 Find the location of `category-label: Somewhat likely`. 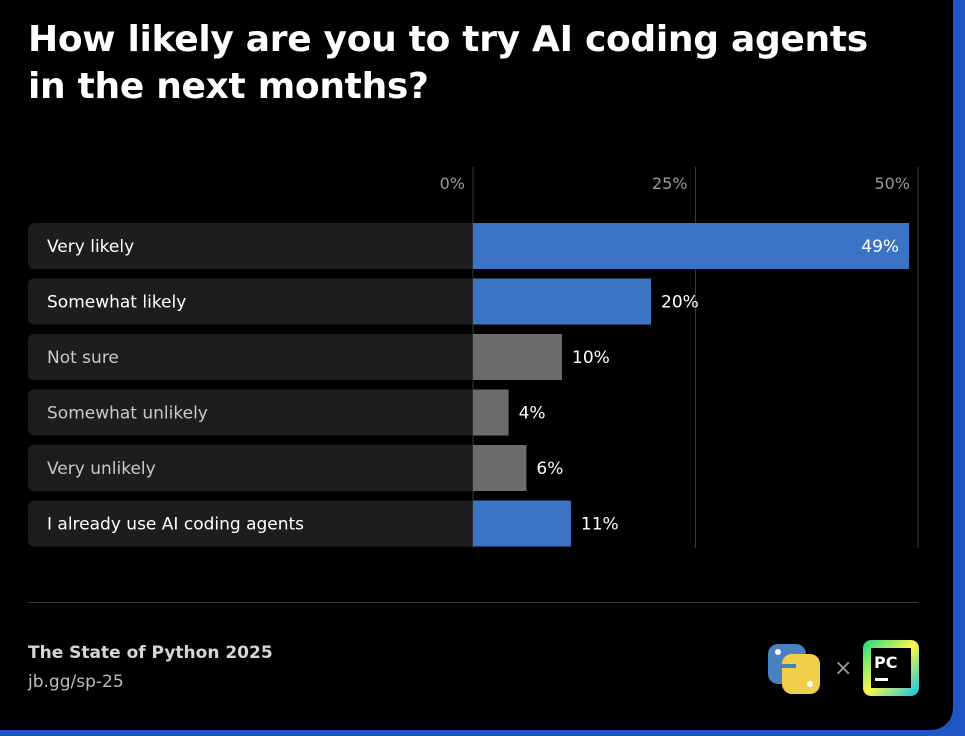

category-label: Somewhat likely is located at coordinates (116, 303).